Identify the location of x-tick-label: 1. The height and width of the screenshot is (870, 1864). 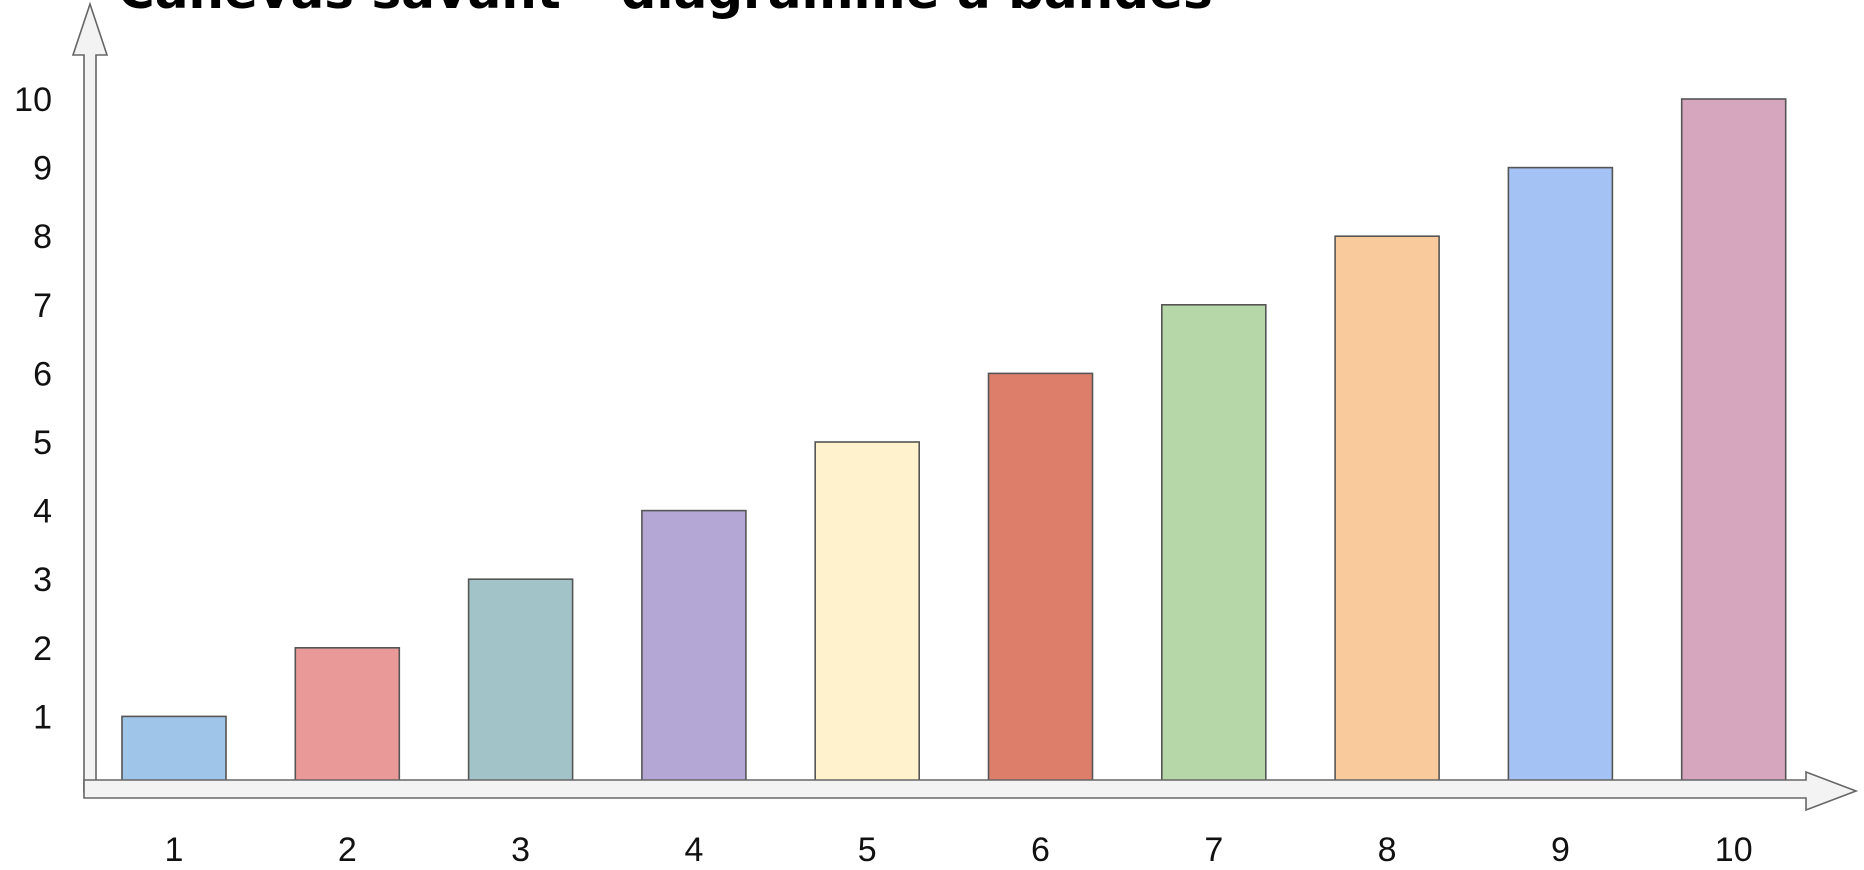
(174, 848).